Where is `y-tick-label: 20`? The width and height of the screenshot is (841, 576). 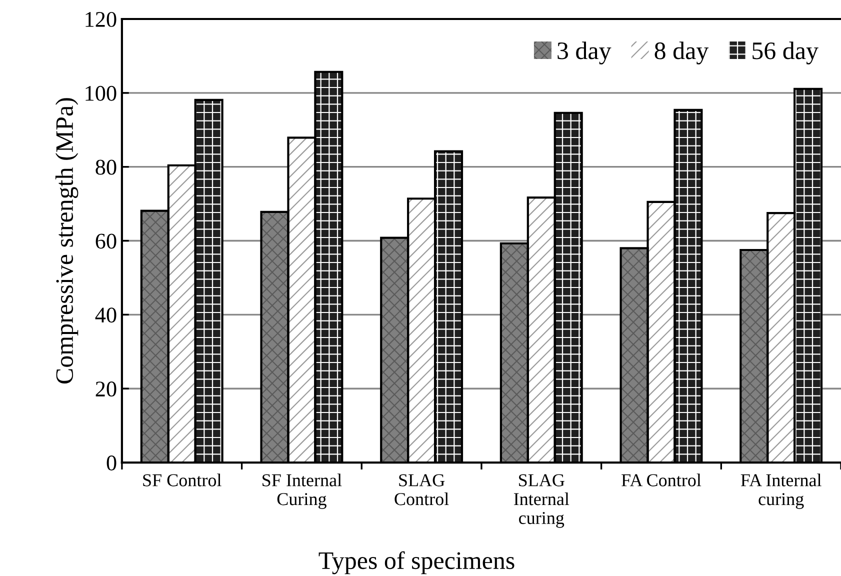
y-tick-label: 20 is located at coordinates (106, 389).